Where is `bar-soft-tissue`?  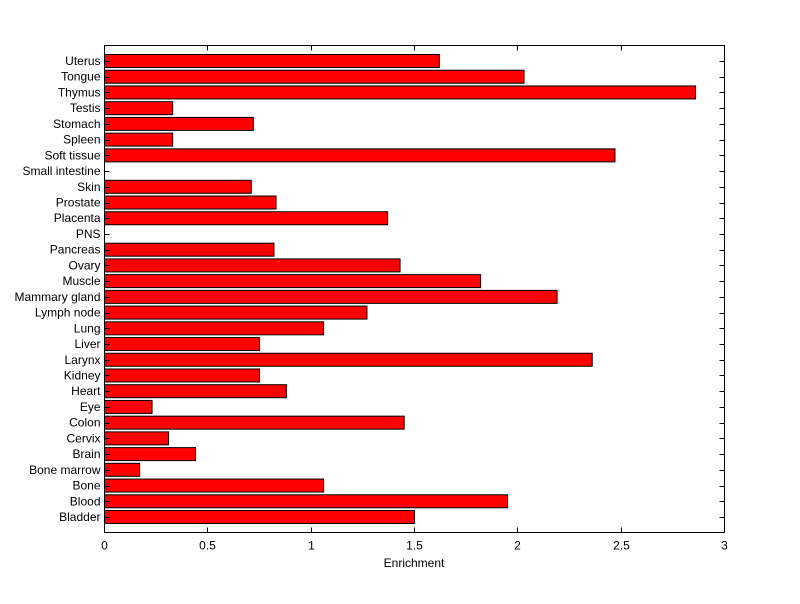
bar-soft-tissue is located at coordinates (360, 155).